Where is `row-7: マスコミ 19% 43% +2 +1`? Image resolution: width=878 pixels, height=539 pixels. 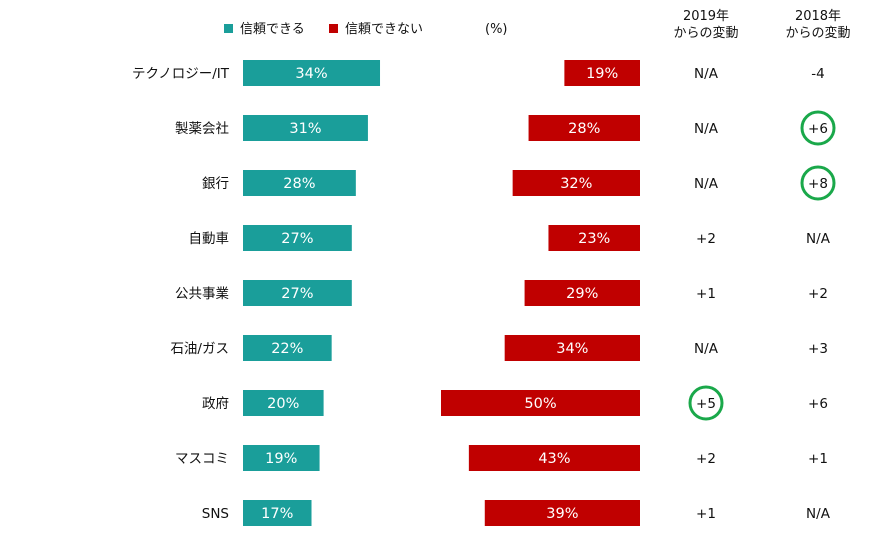
row-7: マスコミ 19% 43% +2 +1 is located at coordinates (501, 458).